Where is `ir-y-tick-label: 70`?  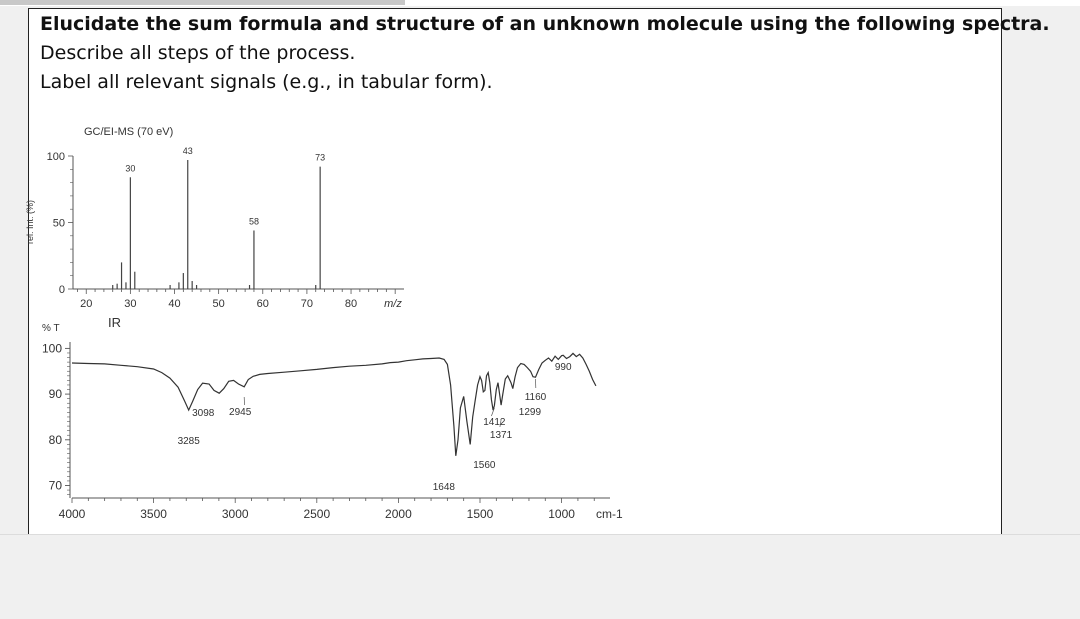
ir-y-tick-label: 70 is located at coordinates (56, 486).